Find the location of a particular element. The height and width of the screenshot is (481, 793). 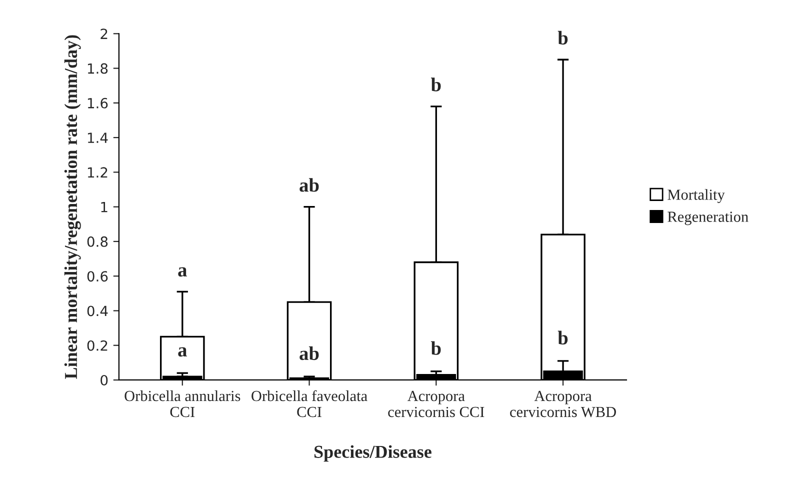

y-tick-label: 1.4 is located at coordinates (98, 137).